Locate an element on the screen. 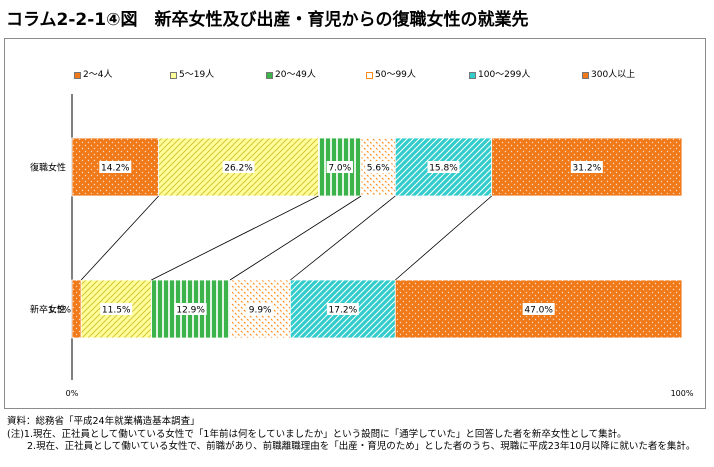 The image size is (714, 467). data-label-0-5: 31.2% is located at coordinates (587, 169).